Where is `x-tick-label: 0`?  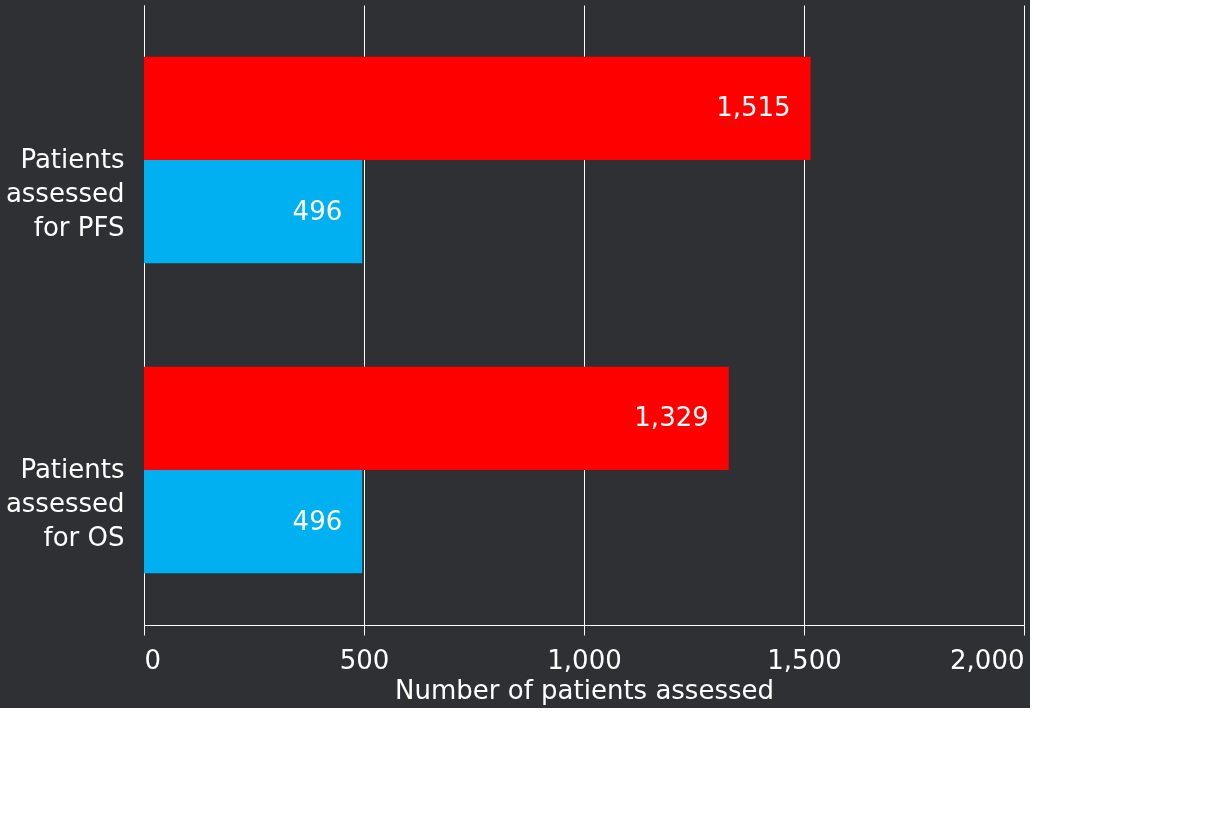 x-tick-label: 0 is located at coordinates (153, 659).